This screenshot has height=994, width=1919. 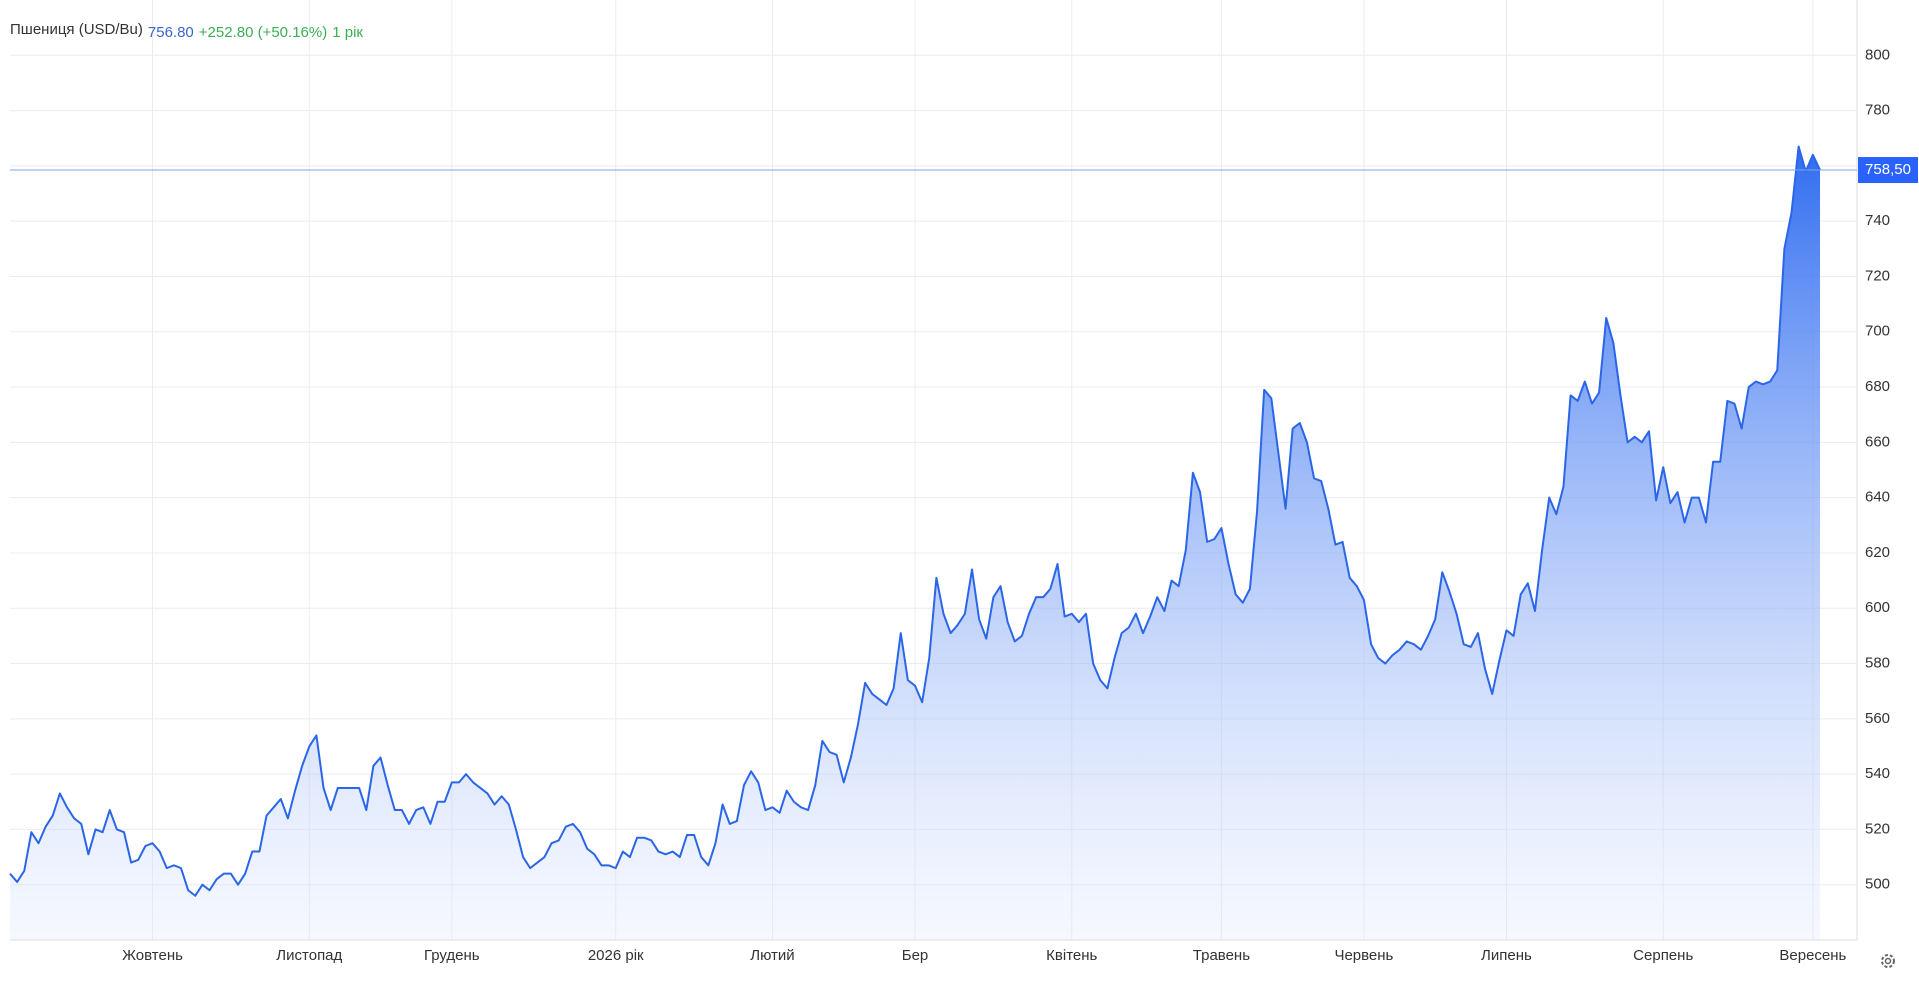 What do you see at coordinates (1877, 386) in the screenshot?
I see `y-tick-label: 680` at bounding box center [1877, 386].